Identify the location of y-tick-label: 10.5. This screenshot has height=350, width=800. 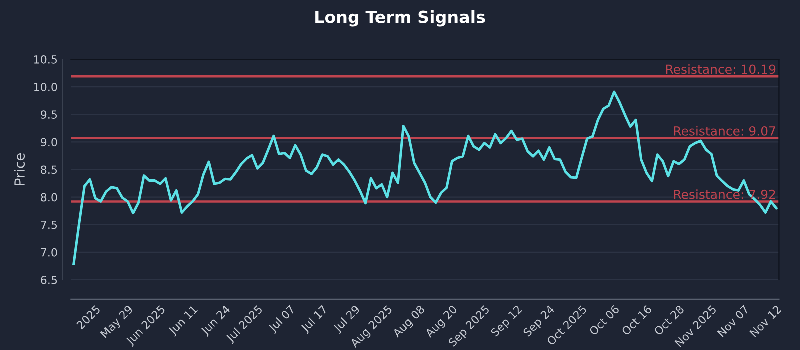
(46, 59).